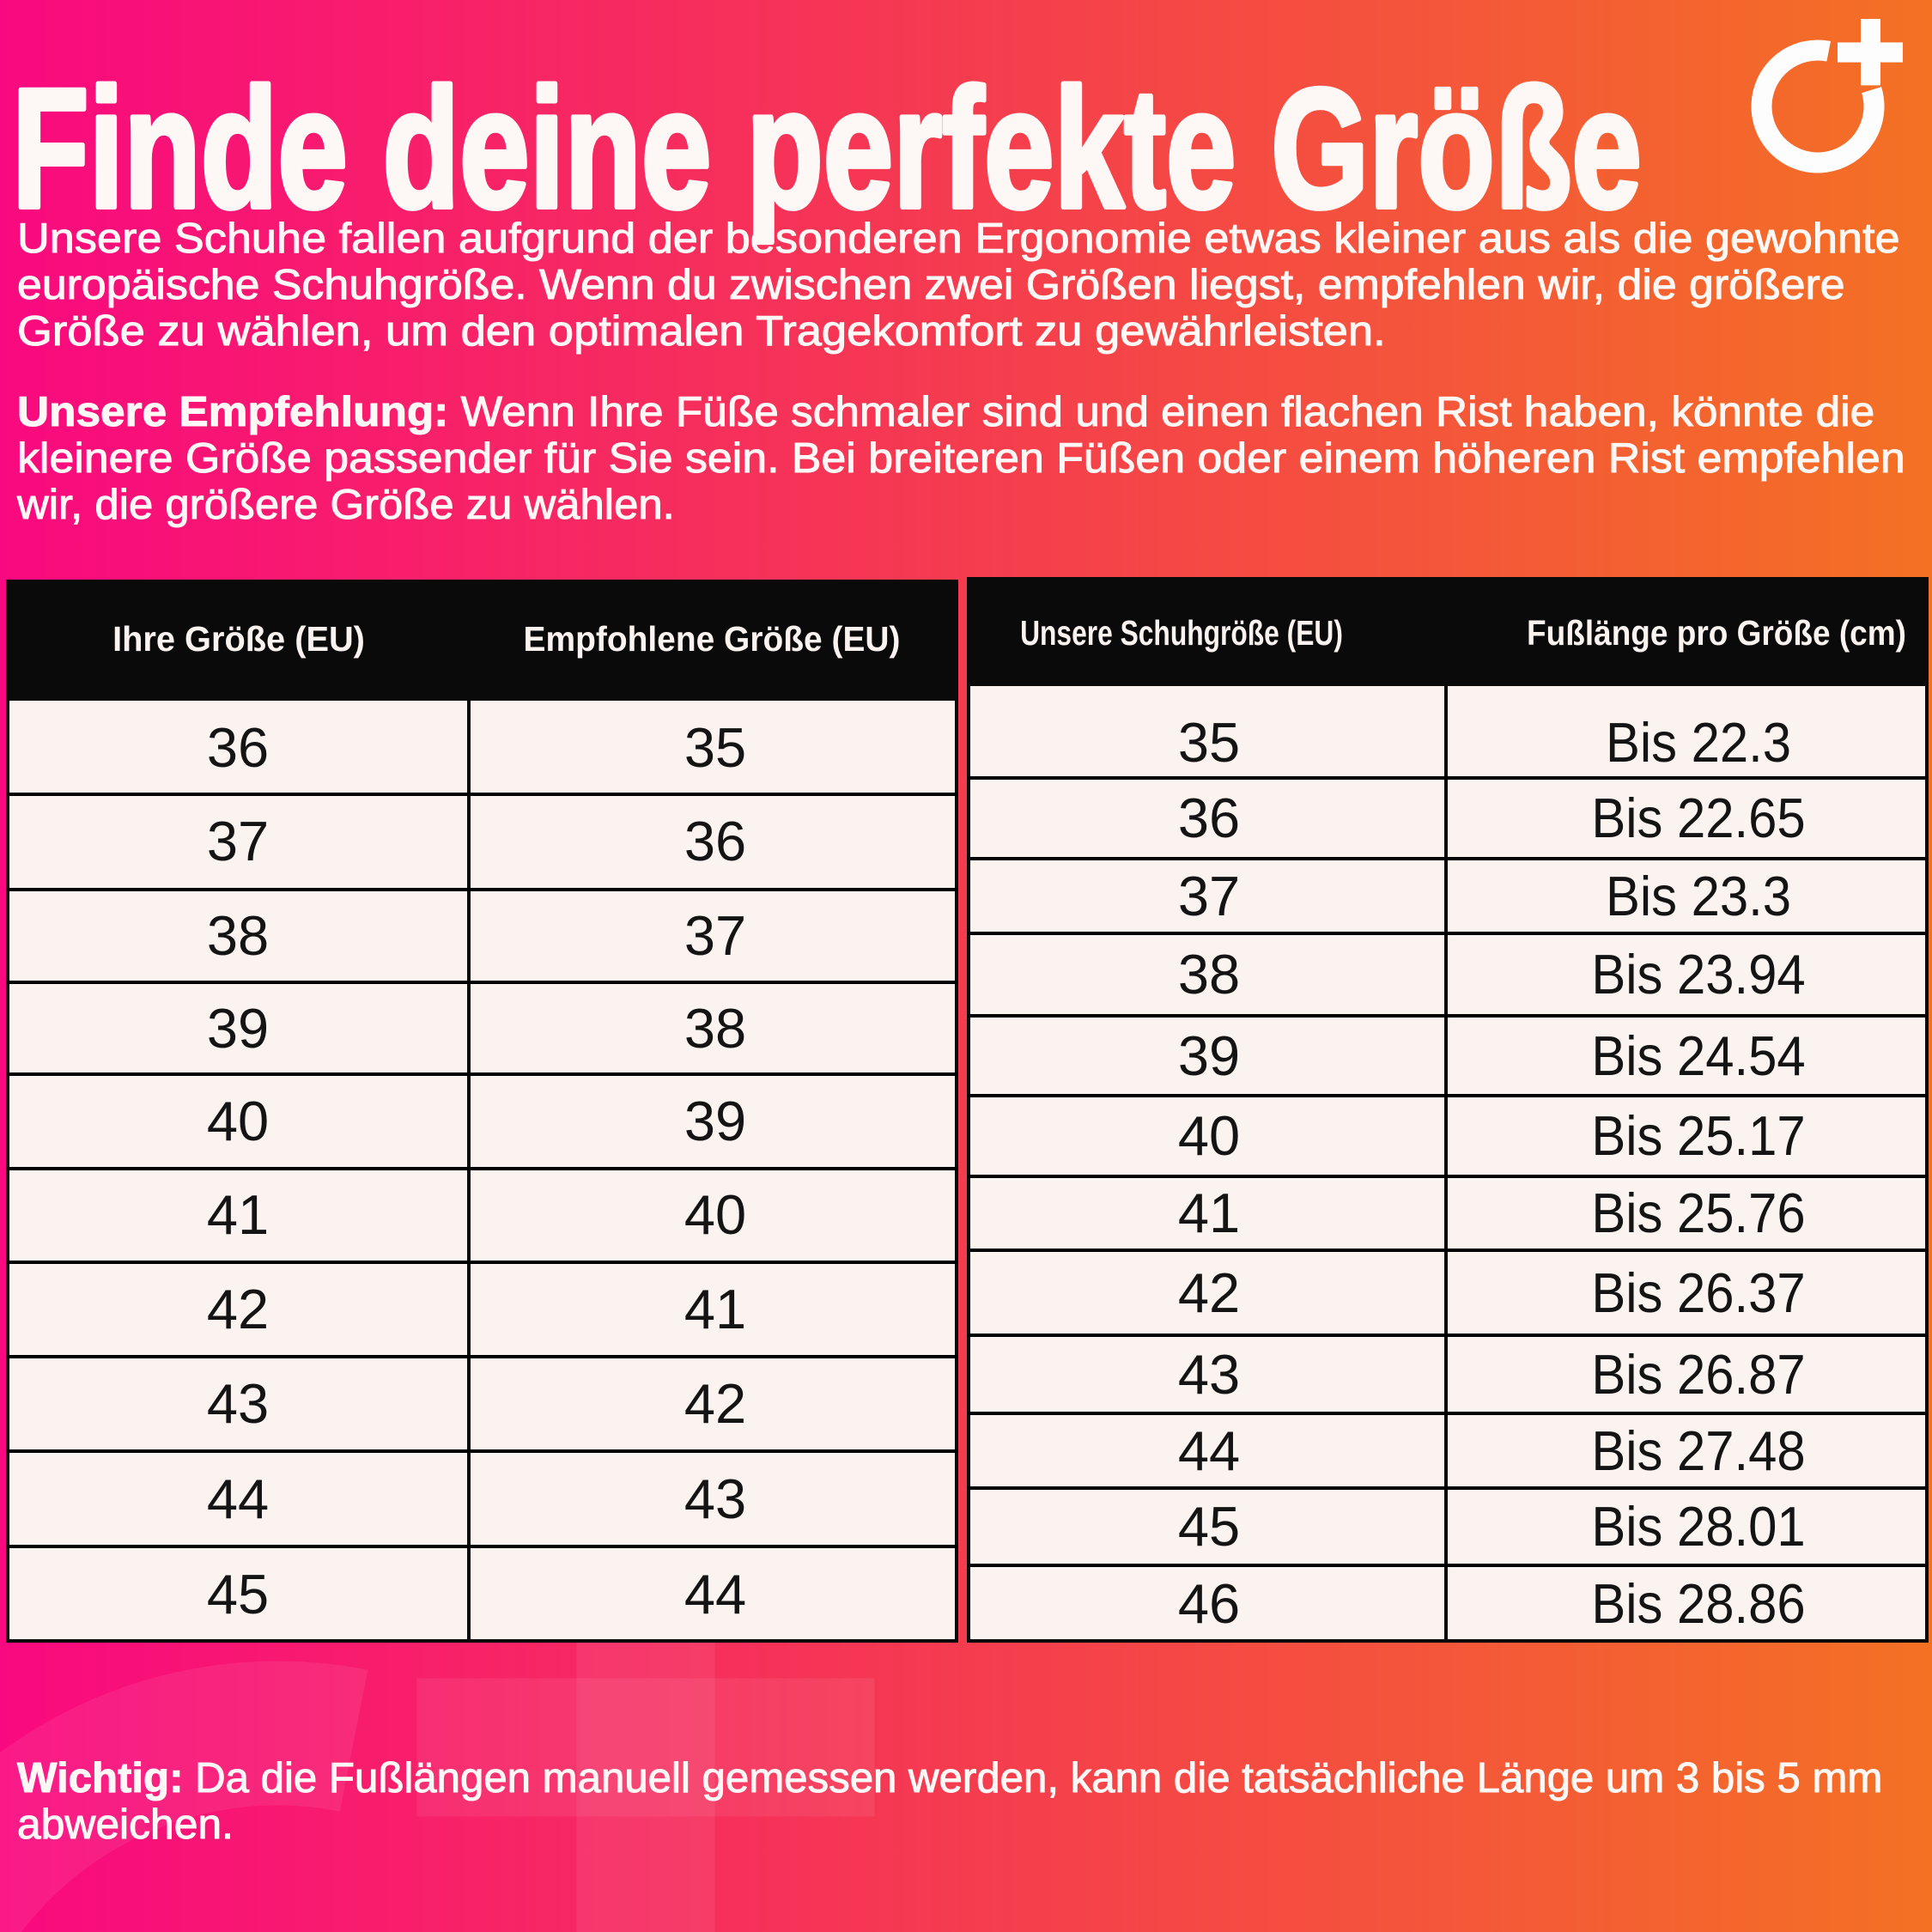 The height and width of the screenshot is (1932, 1932). What do you see at coordinates (345, 505) in the screenshot?
I see `svg-text:wir, die größere Größe zu wähl: wir, die größere Größe zu wählen.` at bounding box center [345, 505].